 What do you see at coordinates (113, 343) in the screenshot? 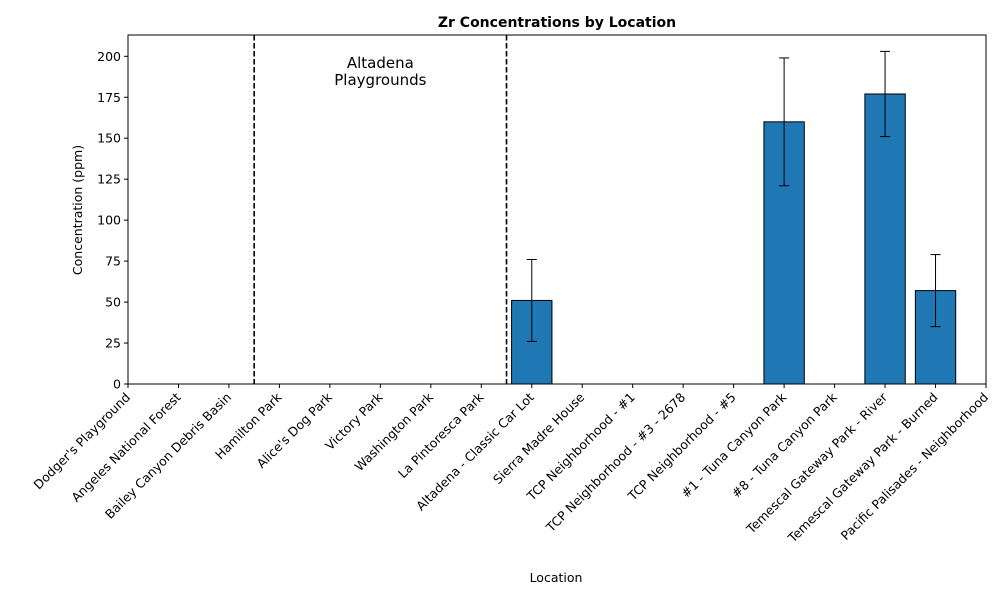
I see `y-tick-label: 25` at bounding box center [113, 343].